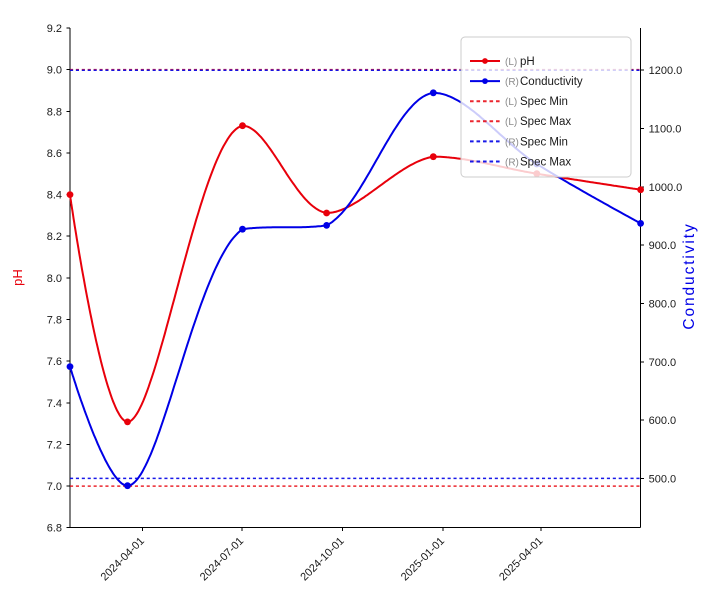 The image size is (704, 598). What do you see at coordinates (663, 363) in the screenshot?
I see `svg-text: 700.0` at bounding box center [663, 363].